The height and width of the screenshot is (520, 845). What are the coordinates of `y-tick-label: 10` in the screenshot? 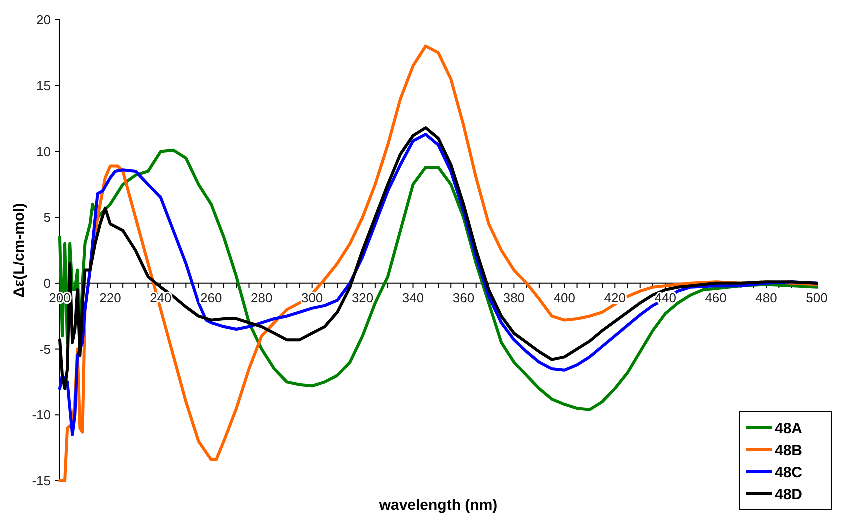 It's located at (43, 152).